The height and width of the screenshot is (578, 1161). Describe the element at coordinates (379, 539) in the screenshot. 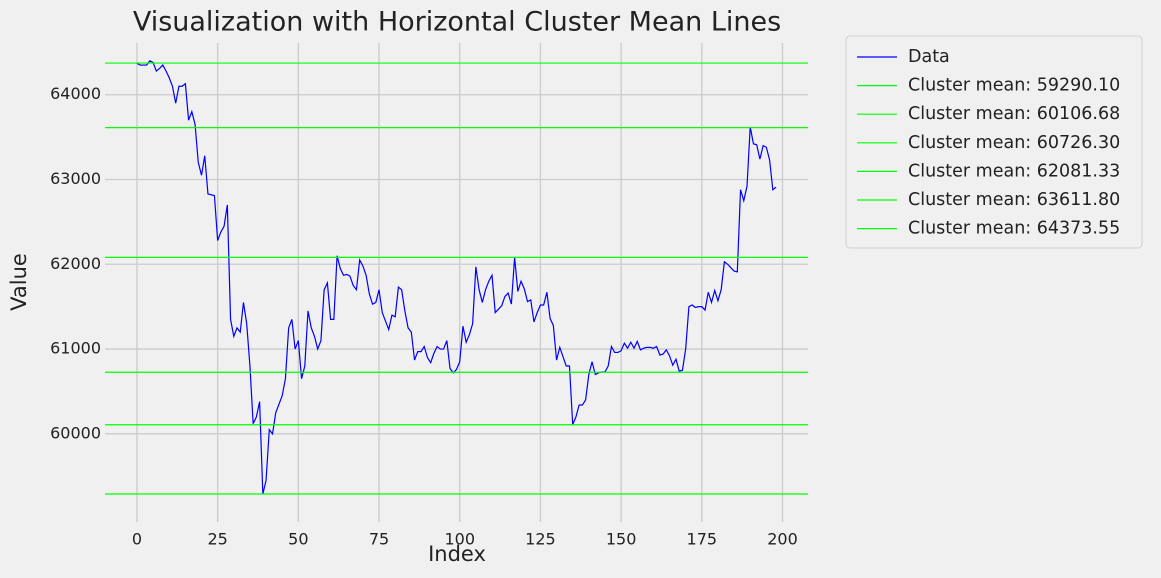

I see `x-tick-label: 75` at that location.